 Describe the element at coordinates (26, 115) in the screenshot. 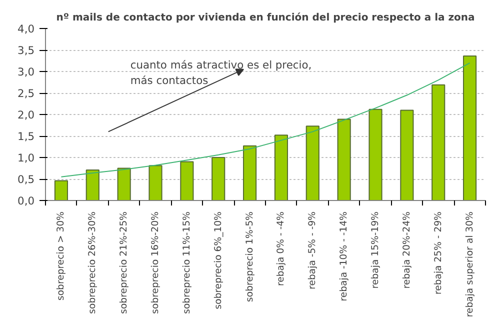

I see `y-tick-label: 2,0` at that location.